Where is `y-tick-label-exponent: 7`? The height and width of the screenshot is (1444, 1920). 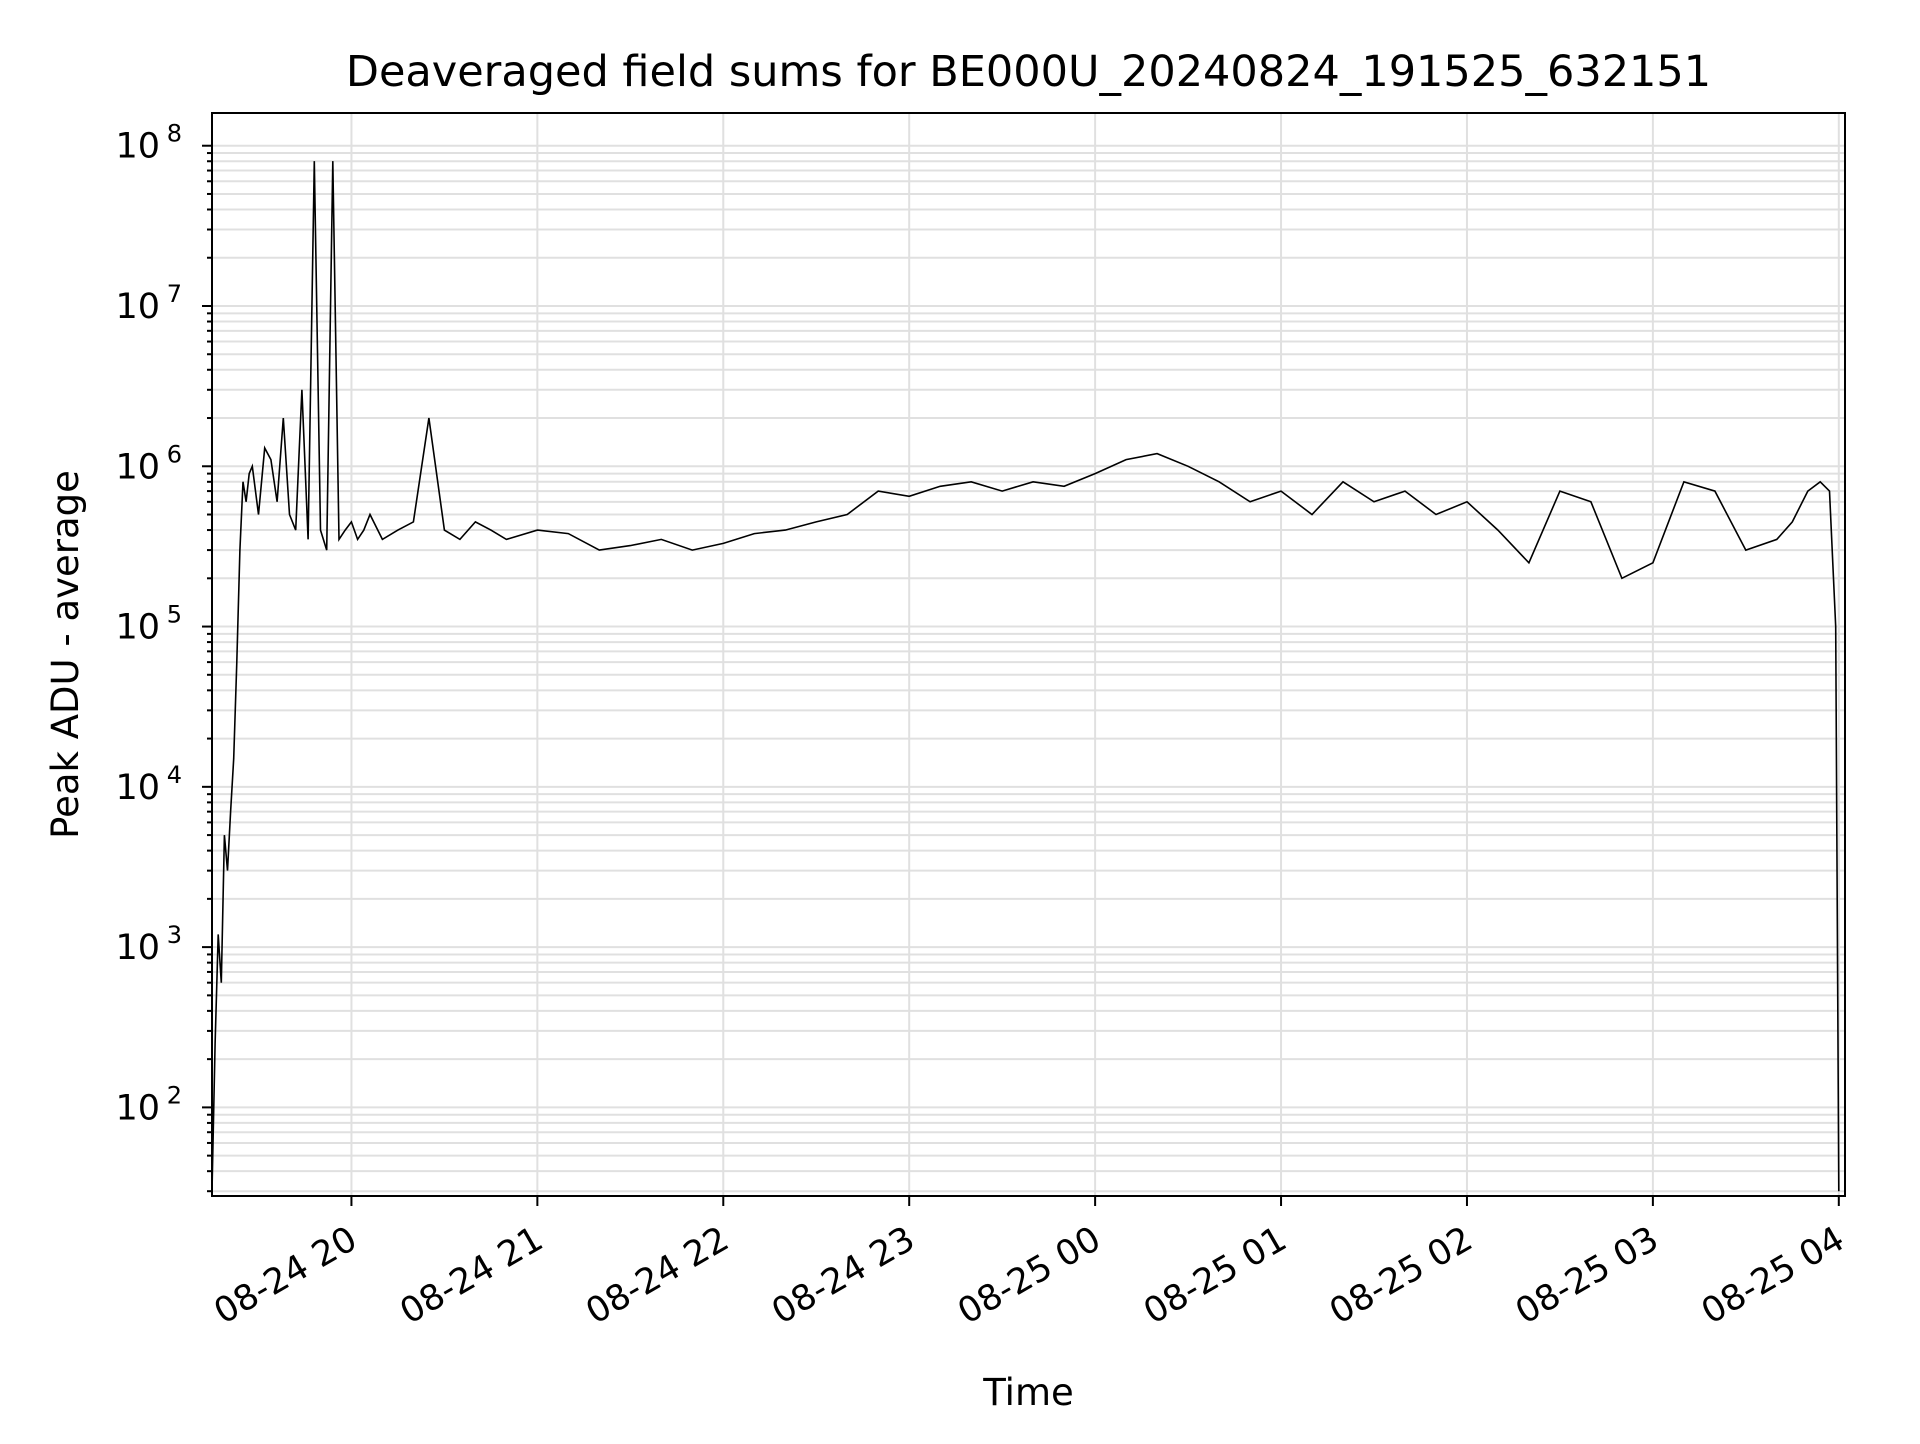 y-tick-label-exponent: 7 is located at coordinates (174, 294).